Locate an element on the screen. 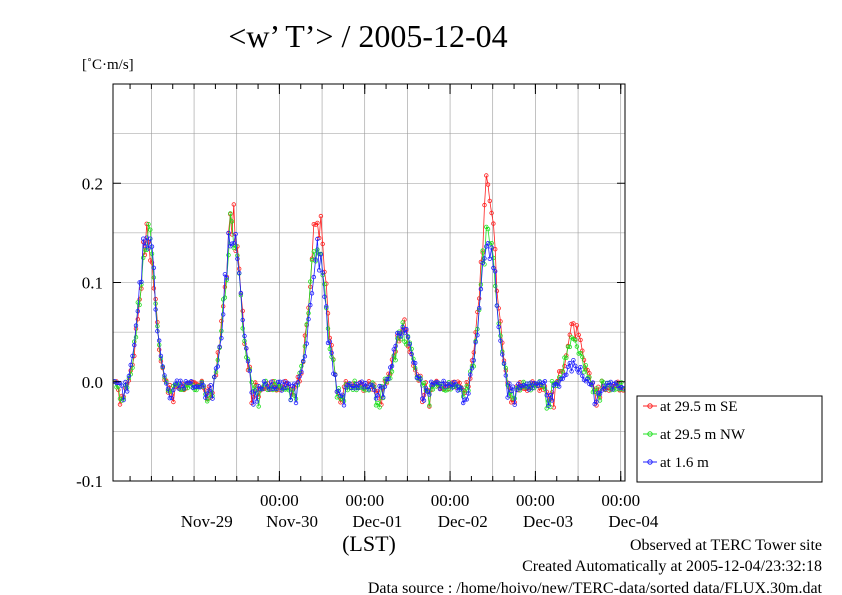 The width and height of the screenshot is (842, 595). y-tick-label: 0.1 is located at coordinates (92, 283).